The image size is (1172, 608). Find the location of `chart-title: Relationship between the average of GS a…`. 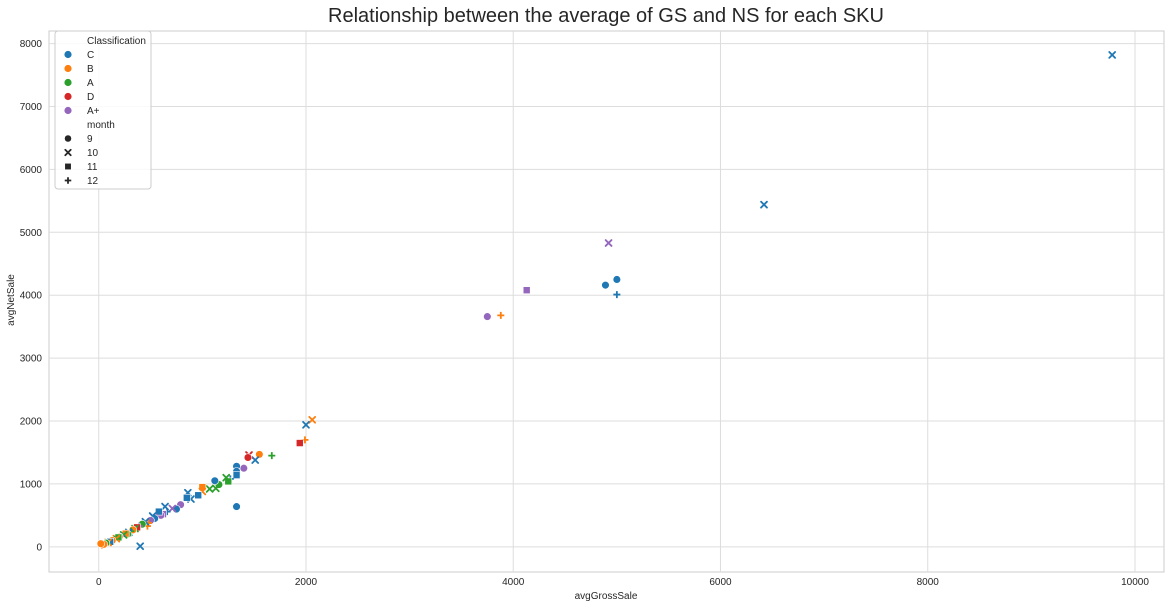

chart-title: Relationship between the average of GS a… is located at coordinates (606, 16).